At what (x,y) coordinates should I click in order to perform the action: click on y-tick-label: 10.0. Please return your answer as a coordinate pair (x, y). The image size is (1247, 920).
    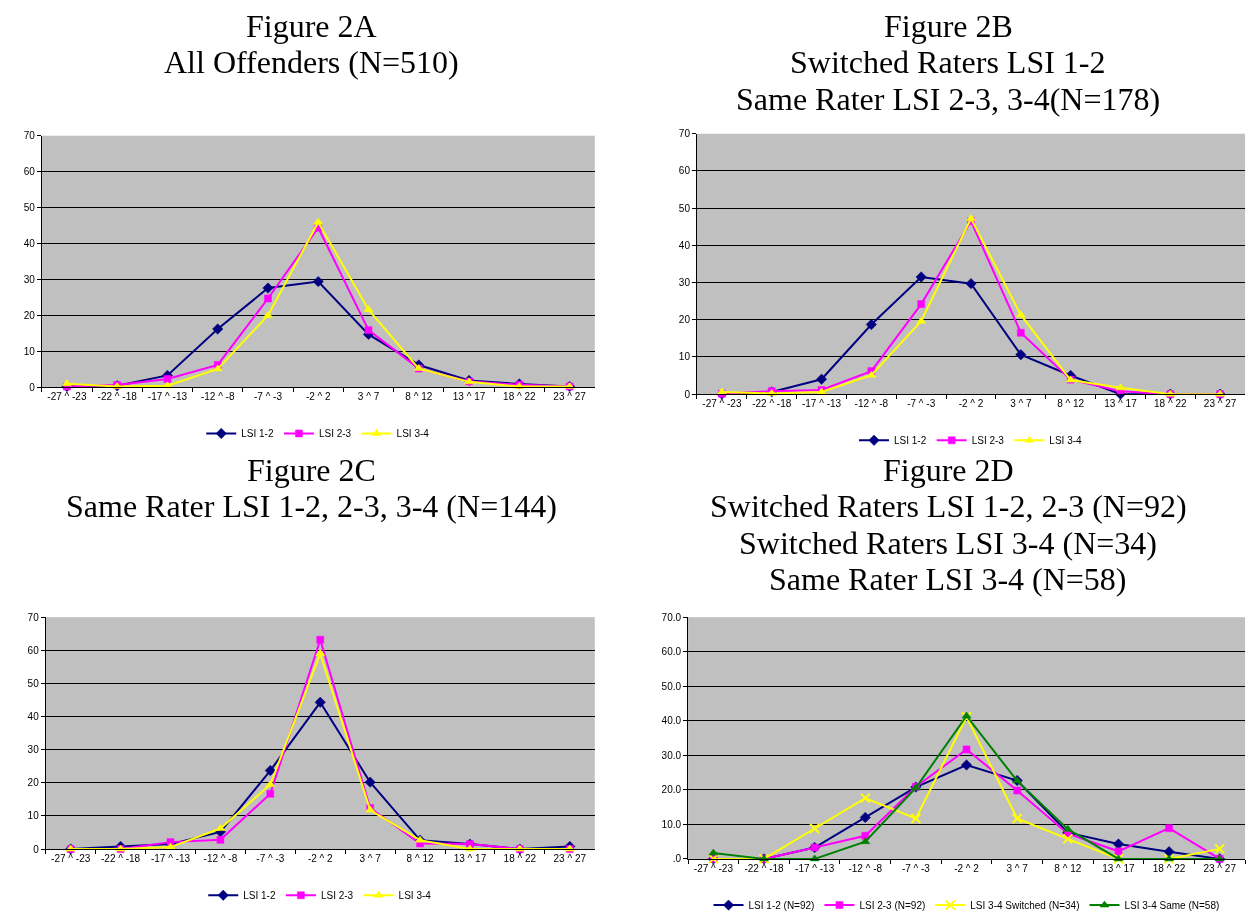
    Looking at the image, I should click on (671, 824).